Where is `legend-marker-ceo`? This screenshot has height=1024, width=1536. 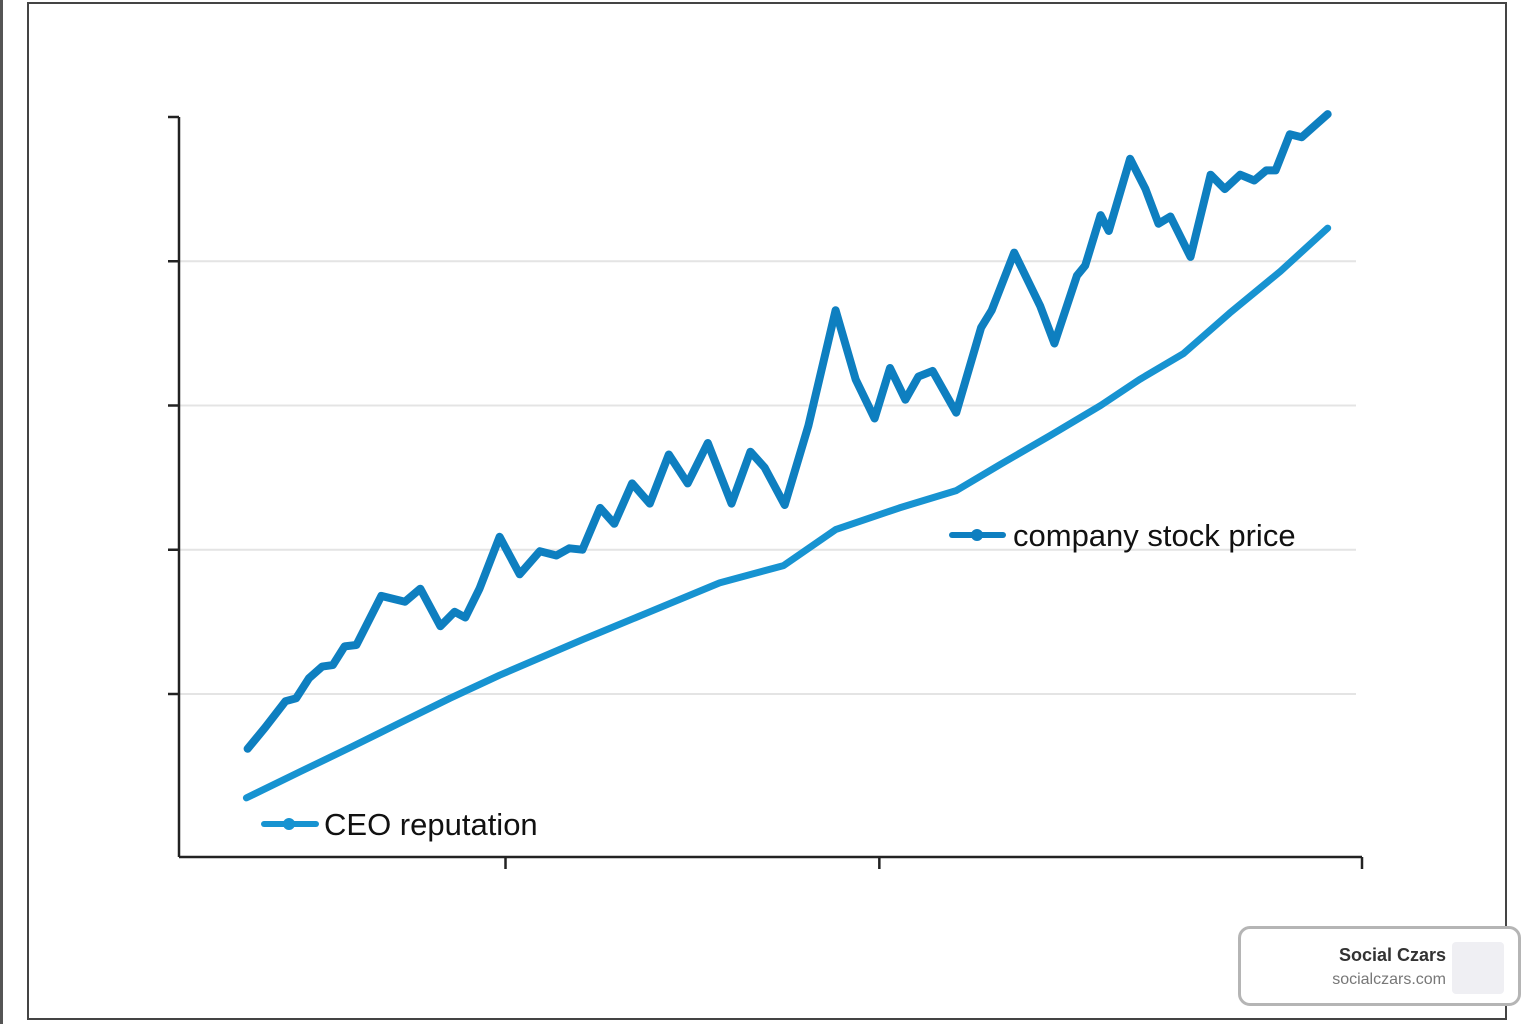 legend-marker-ceo is located at coordinates (289, 824).